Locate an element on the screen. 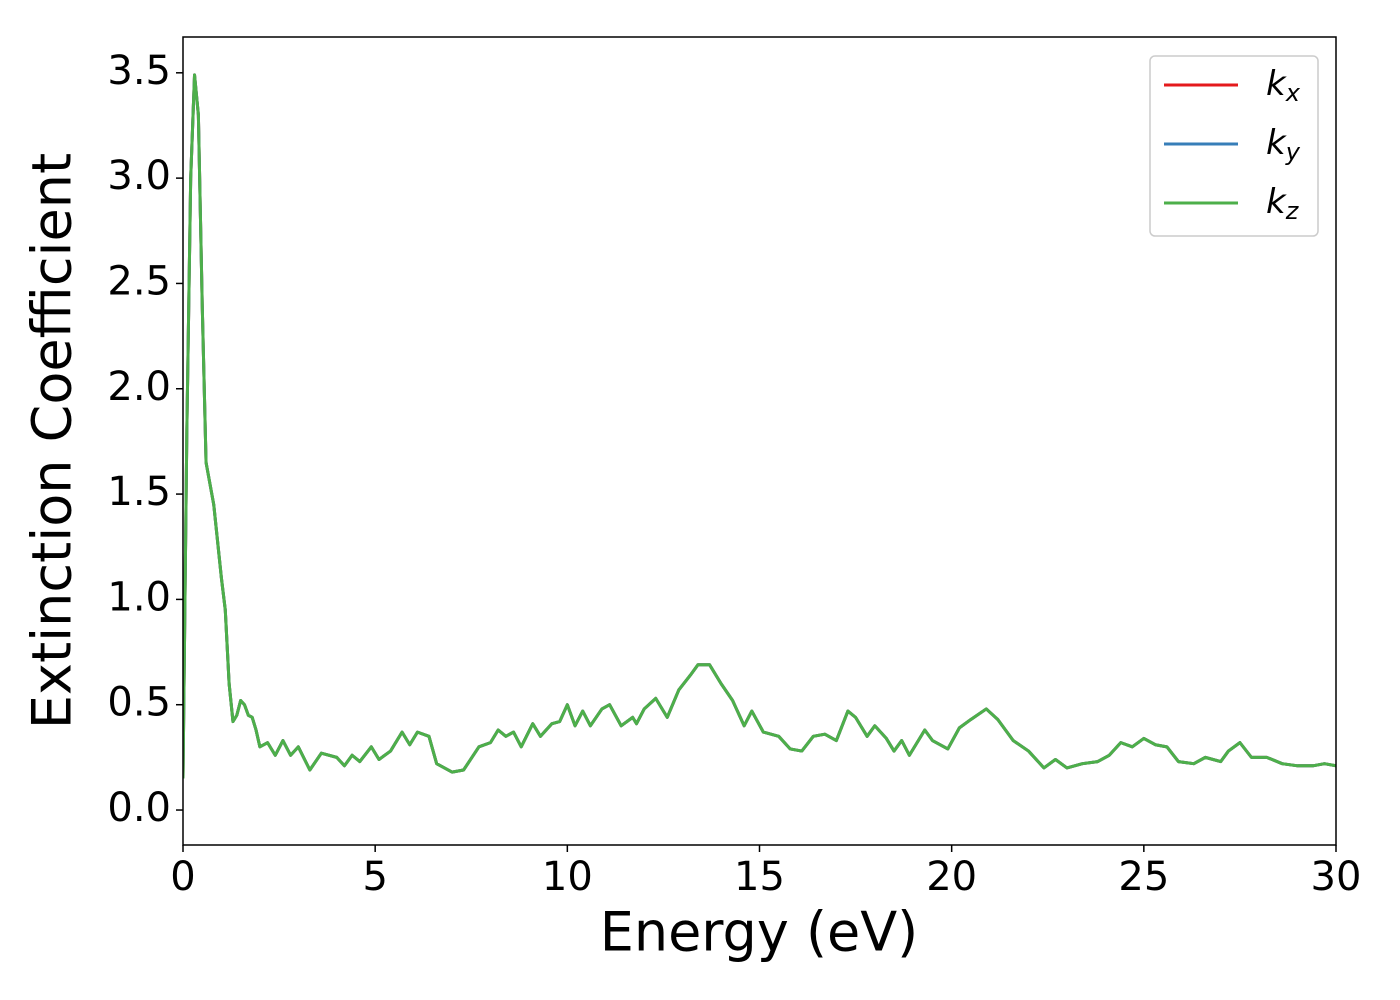  y-tick-label: 0.5 is located at coordinates (139, 703).